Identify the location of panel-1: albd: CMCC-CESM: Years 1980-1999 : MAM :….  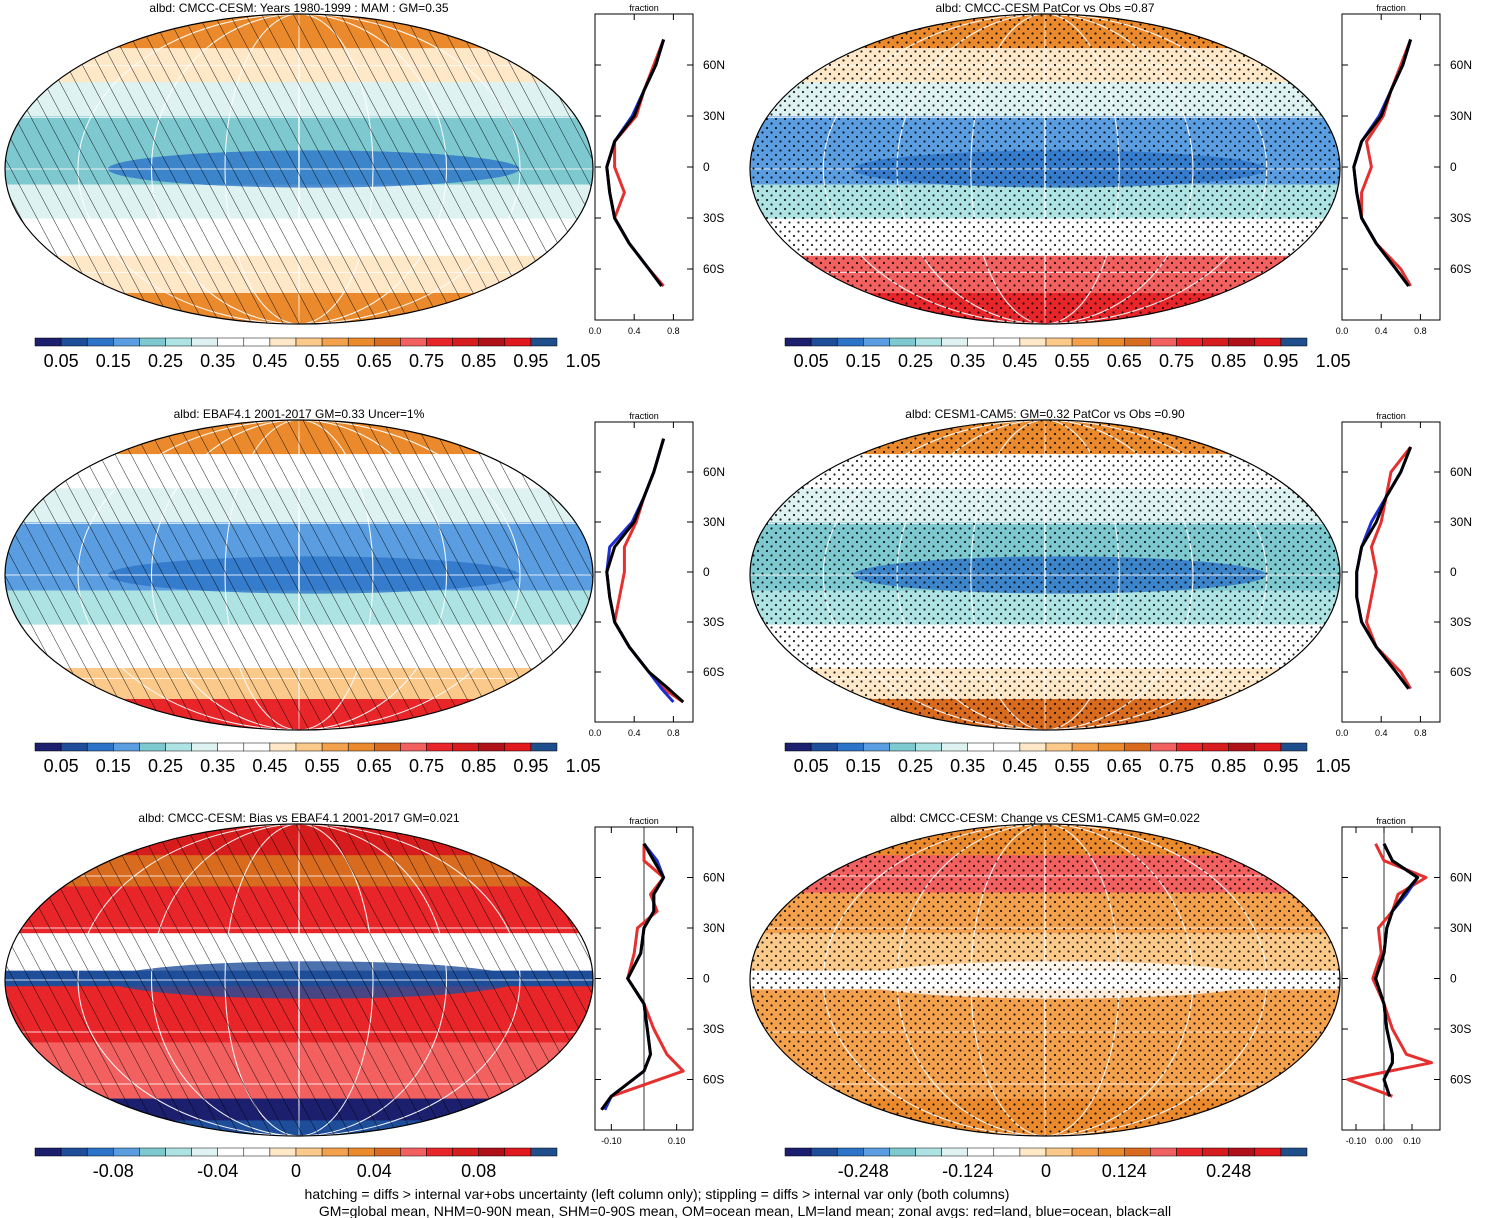
(364, 186).